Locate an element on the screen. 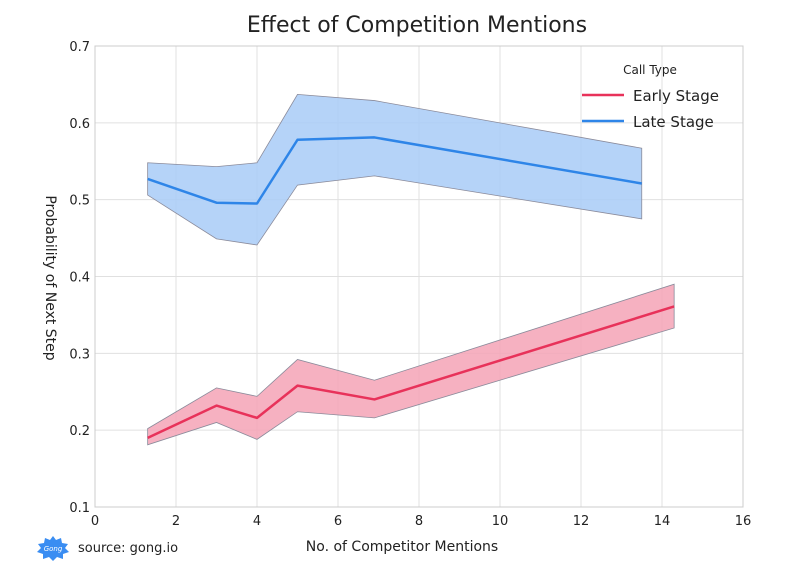 The width and height of the screenshot is (799, 588). legend: Call Type Early Stage Late Stage is located at coordinates (650, 97).